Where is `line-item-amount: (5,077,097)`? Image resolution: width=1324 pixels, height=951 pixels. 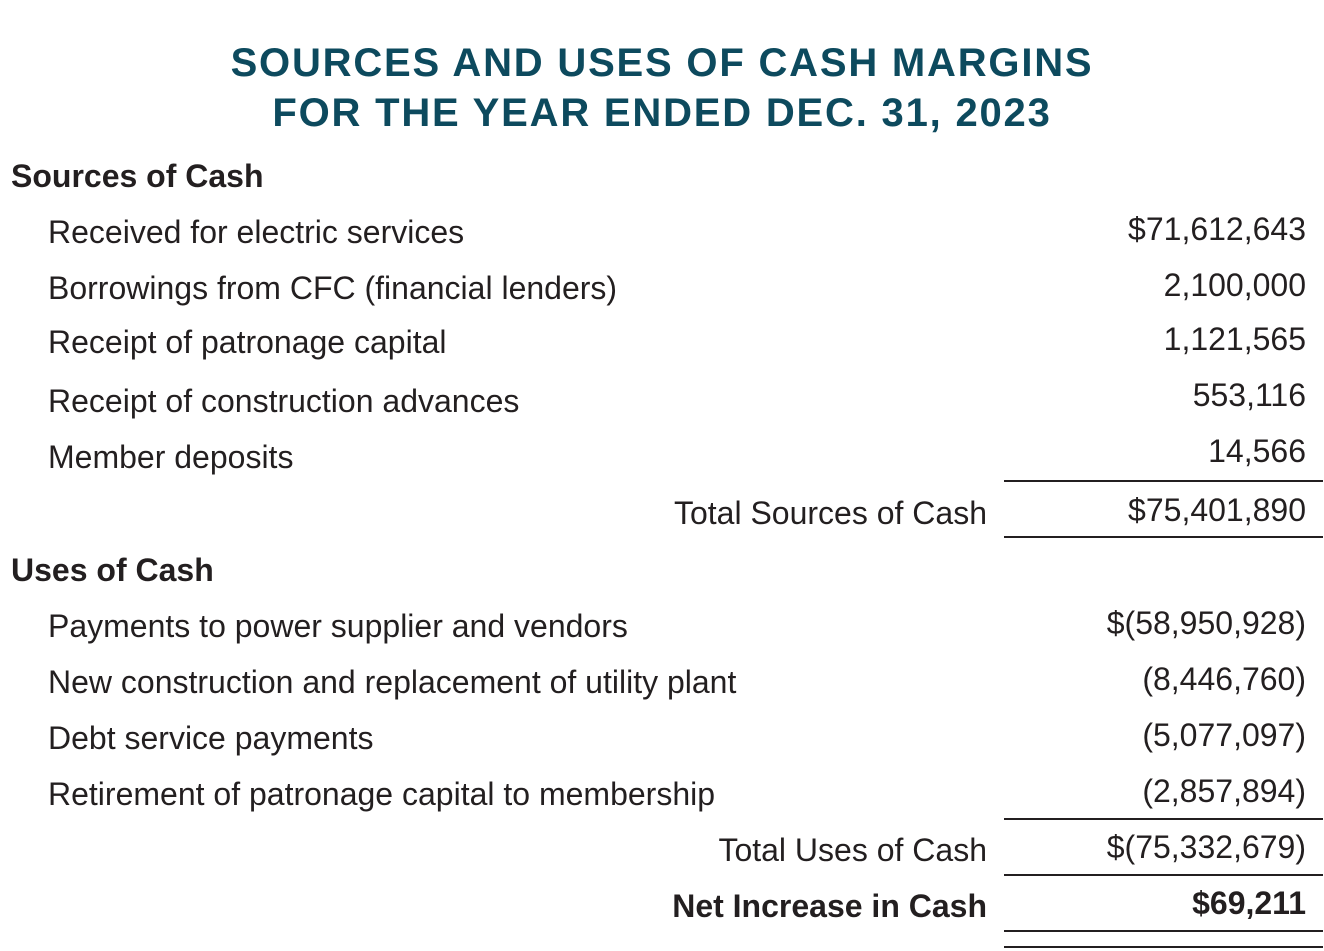
line-item-amount: (5,077,097) is located at coordinates (1224, 735).